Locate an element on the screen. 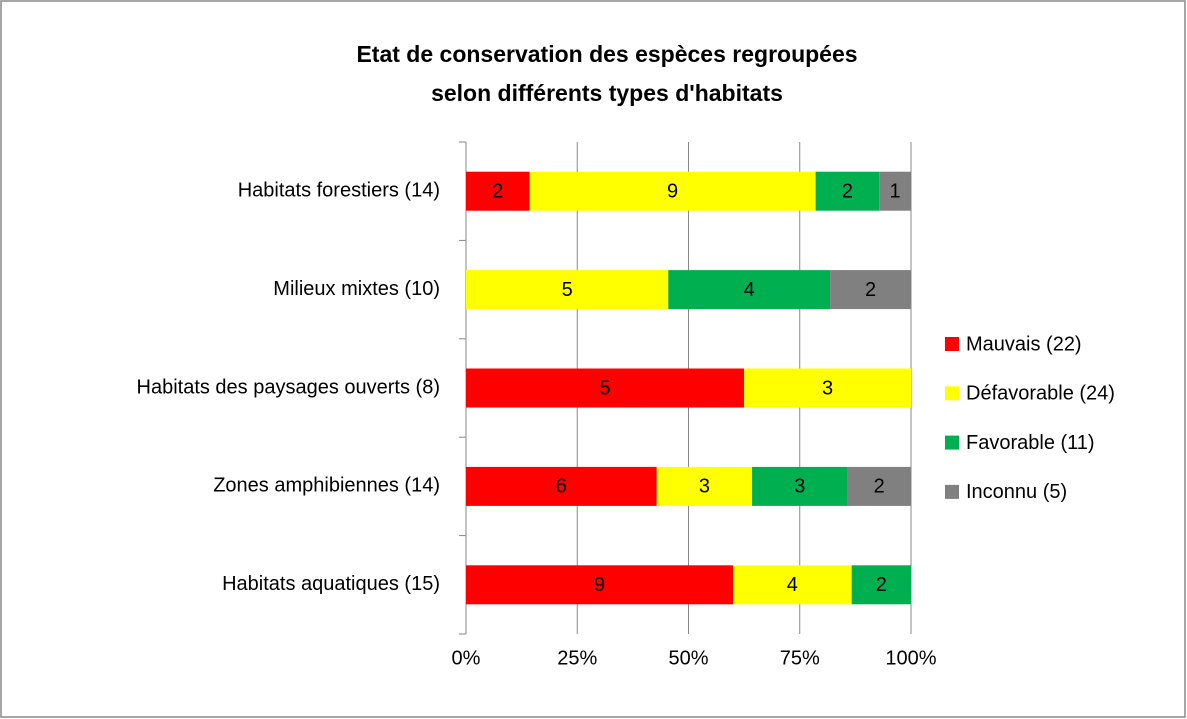 This screenshot has width=1187, height=719. y-tick-label: Habitats aquatiques (15) is located at coordinates (331, 584).